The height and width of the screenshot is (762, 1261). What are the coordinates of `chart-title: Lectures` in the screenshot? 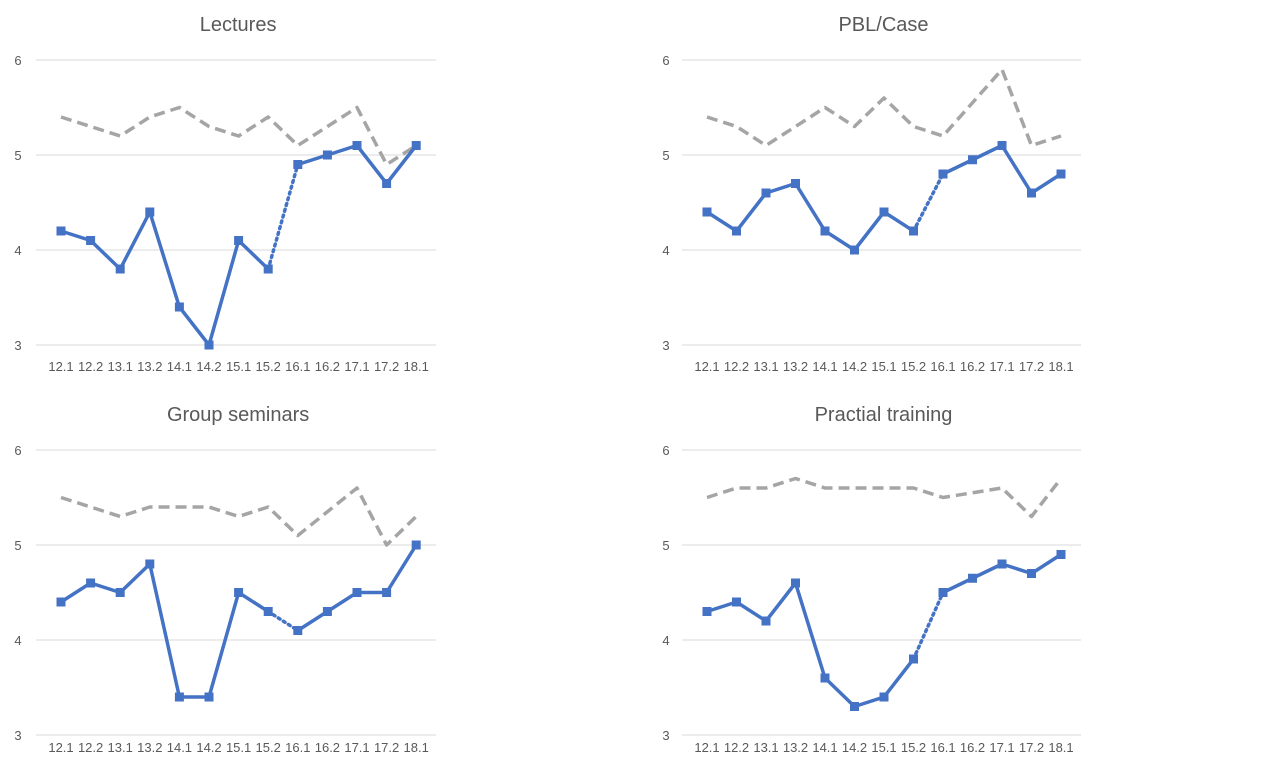 It's located at (238, 25).